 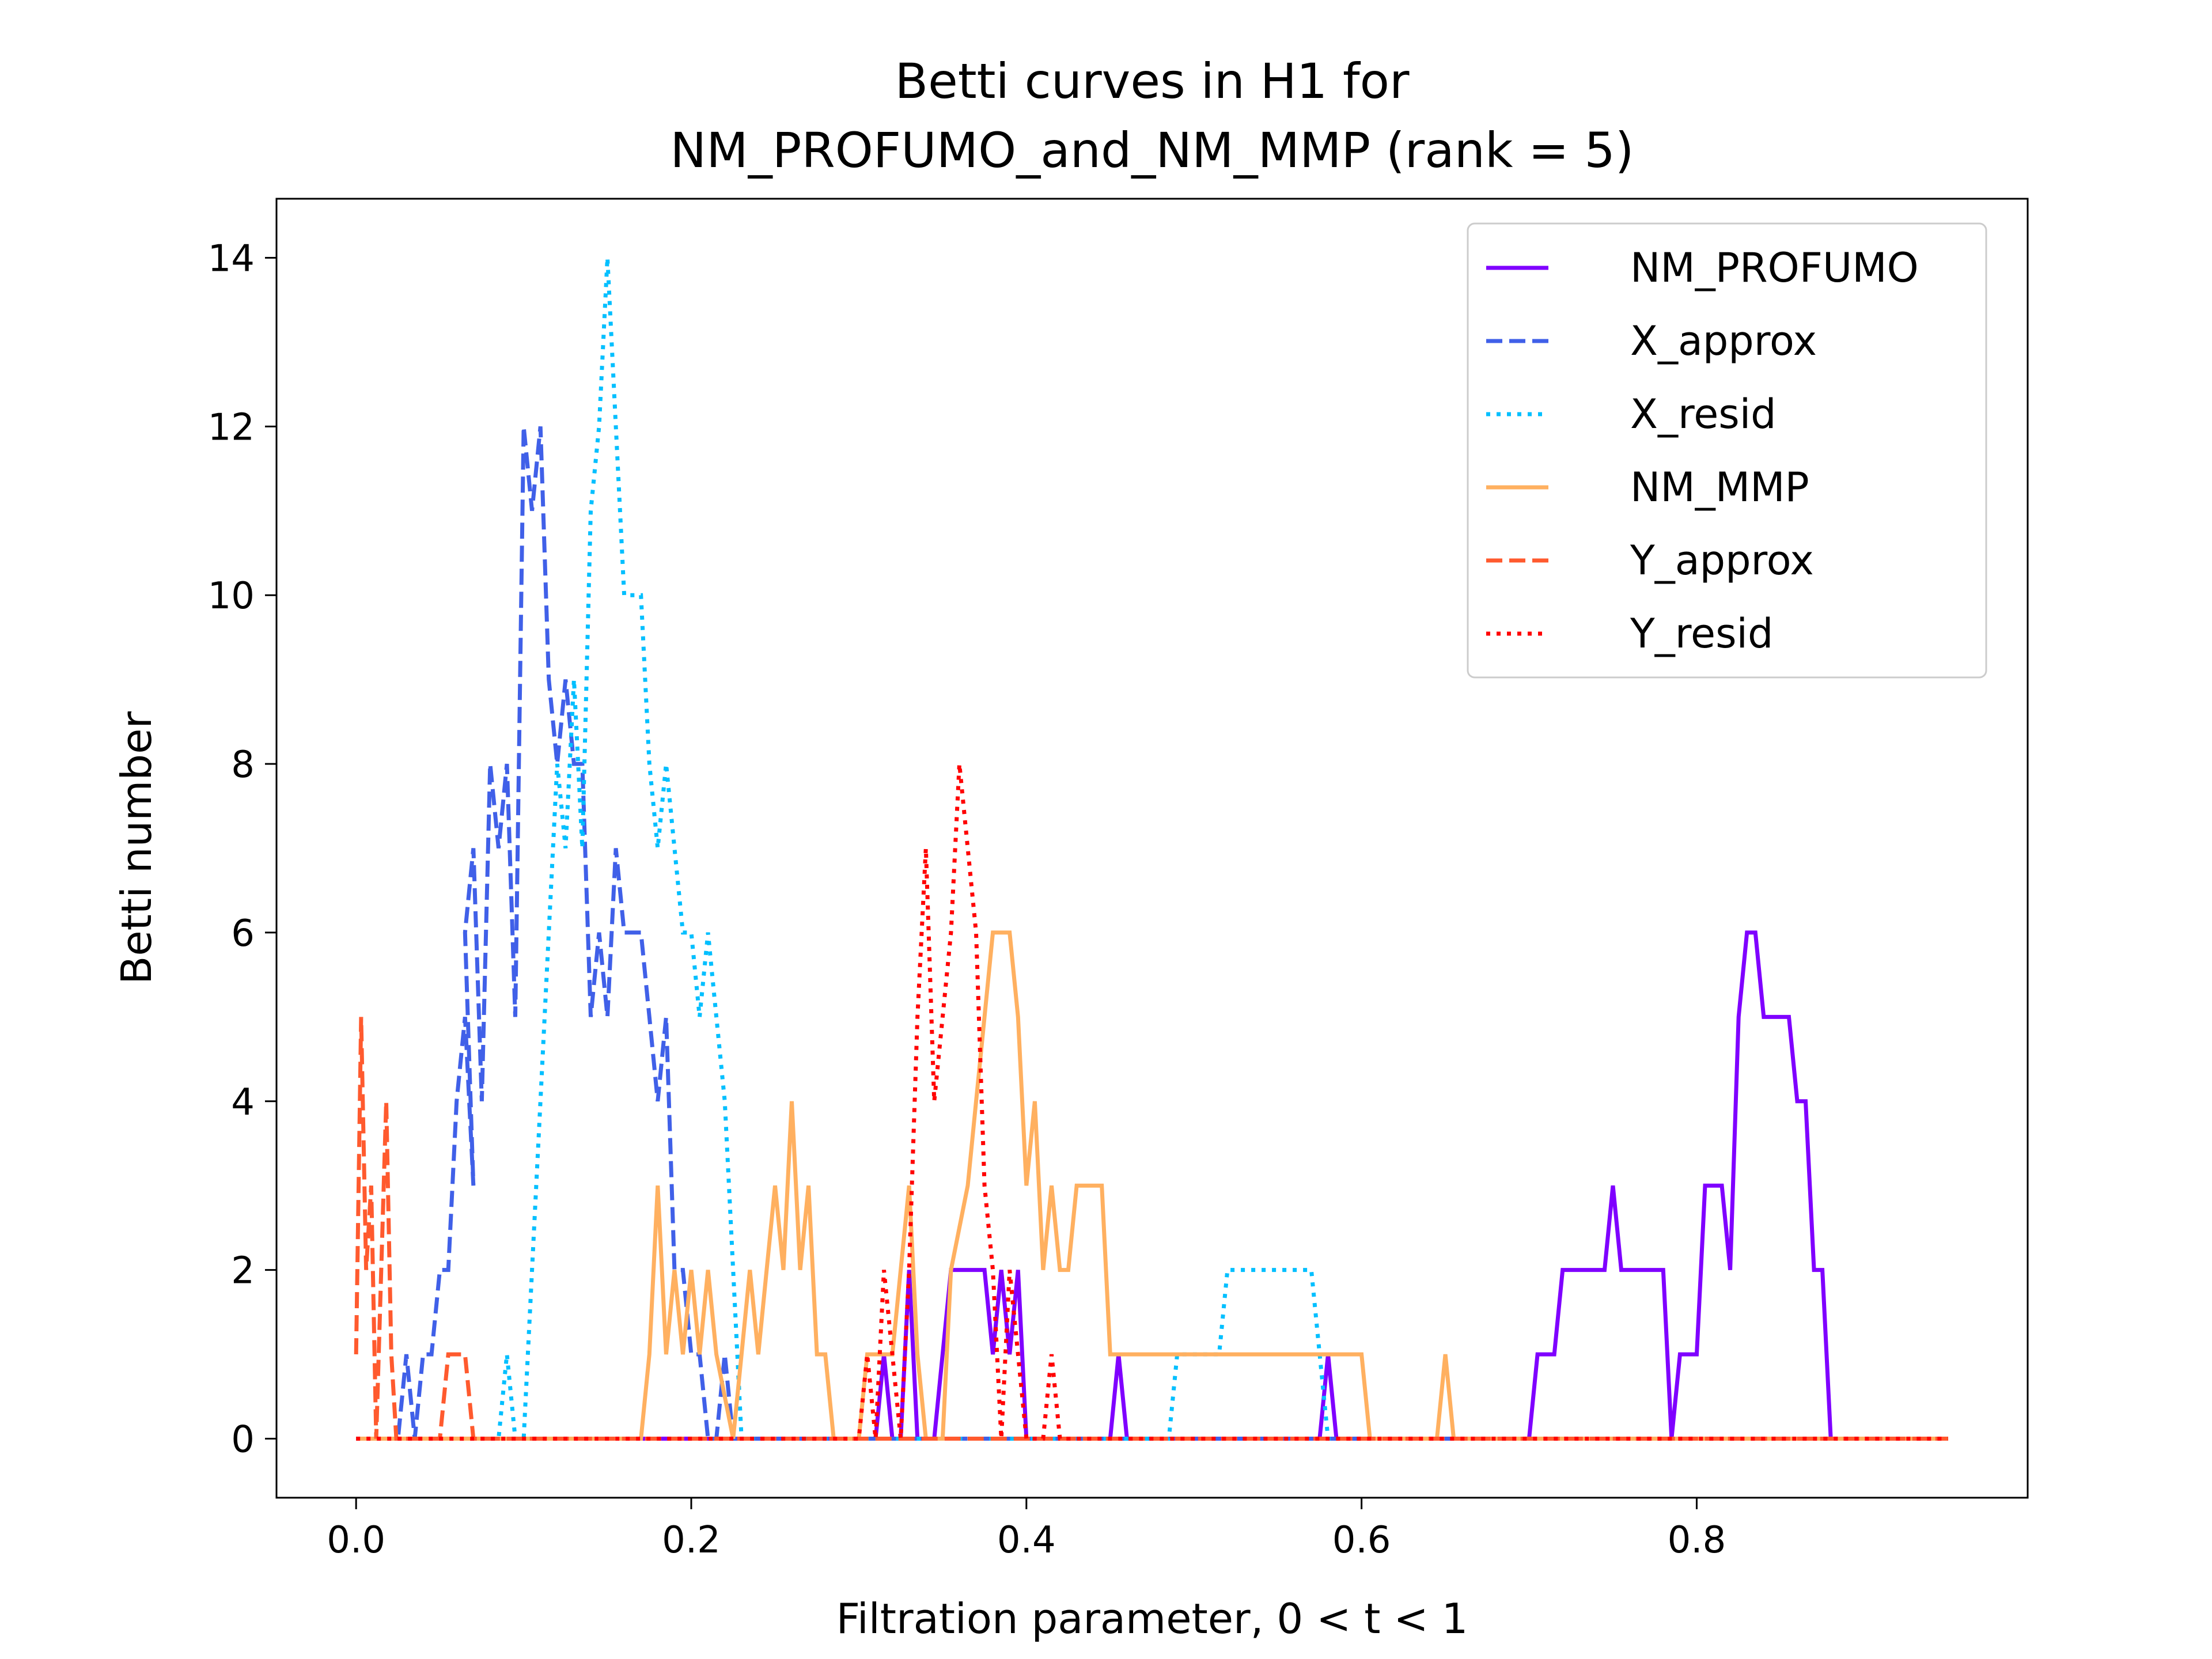 I want to click on x-tick-label: 0.4, so click(x=1026, y=1540).